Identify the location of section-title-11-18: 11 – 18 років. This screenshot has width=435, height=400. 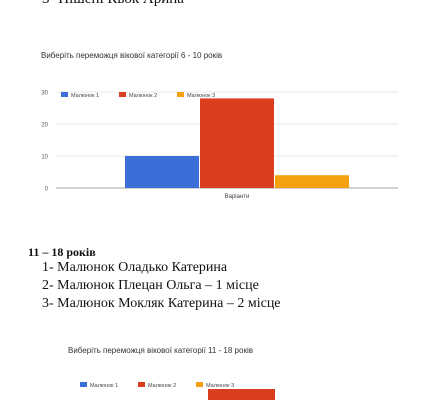
(62, 252).